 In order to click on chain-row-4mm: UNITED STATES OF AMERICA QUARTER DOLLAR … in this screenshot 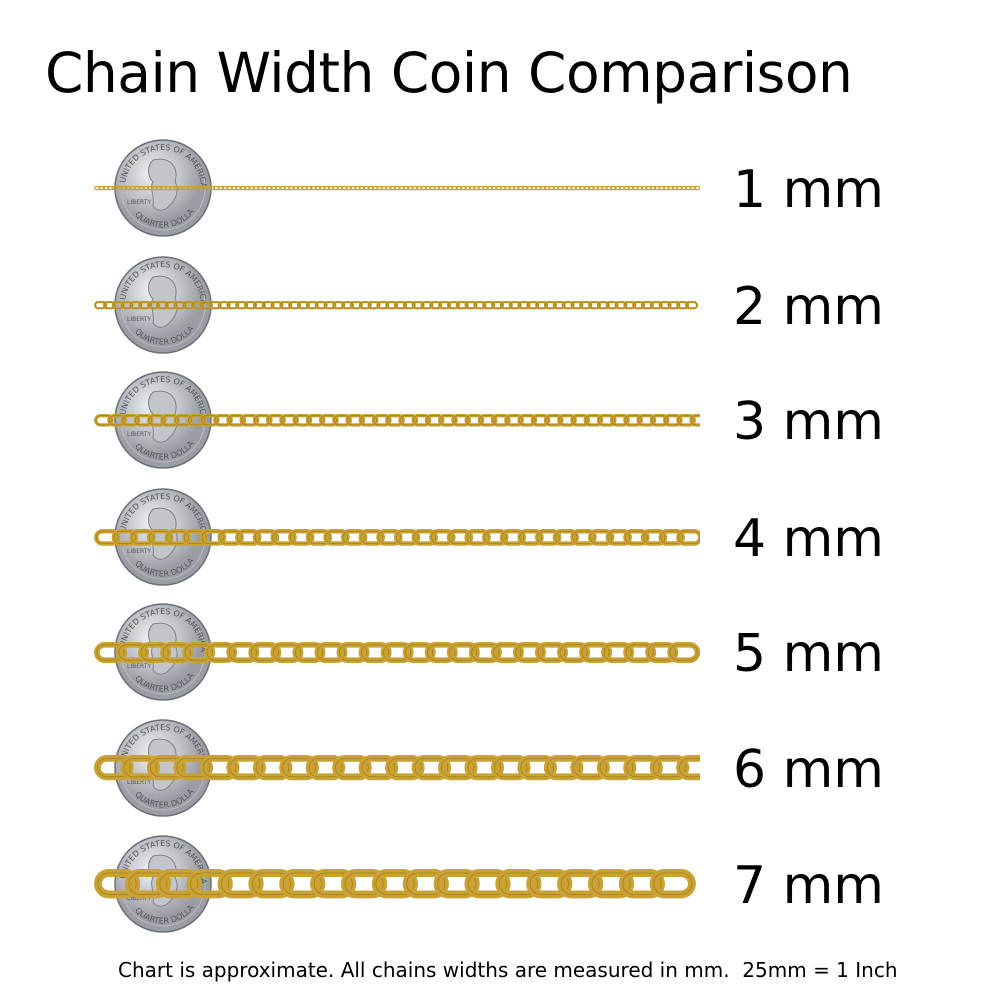, I will do `click(500, 545)`.